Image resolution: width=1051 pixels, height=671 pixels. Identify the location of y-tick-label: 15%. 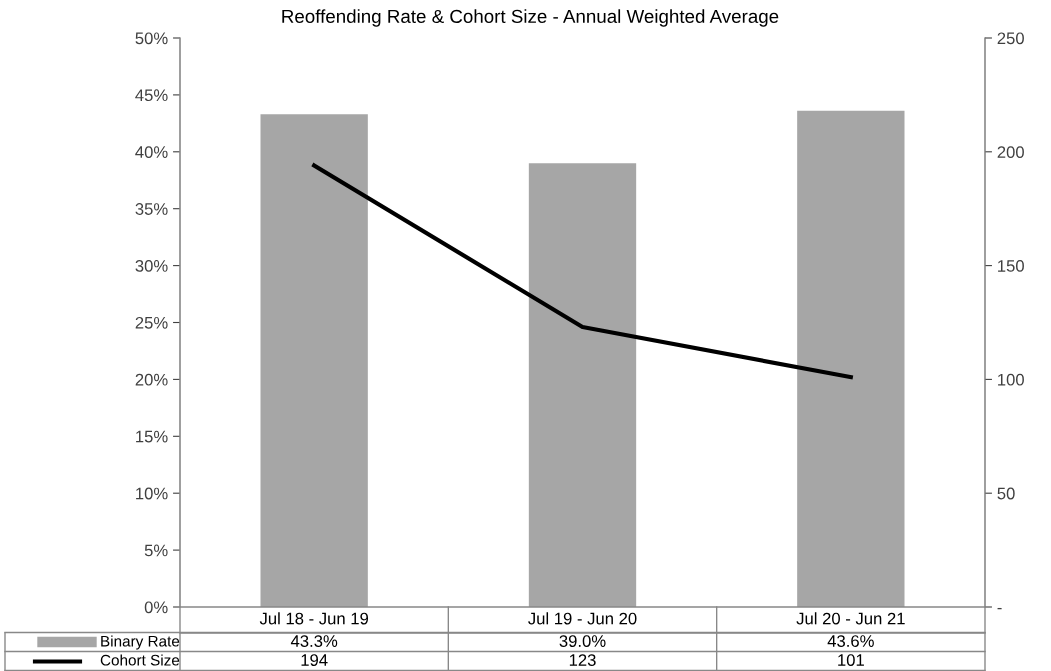
(152, 436).